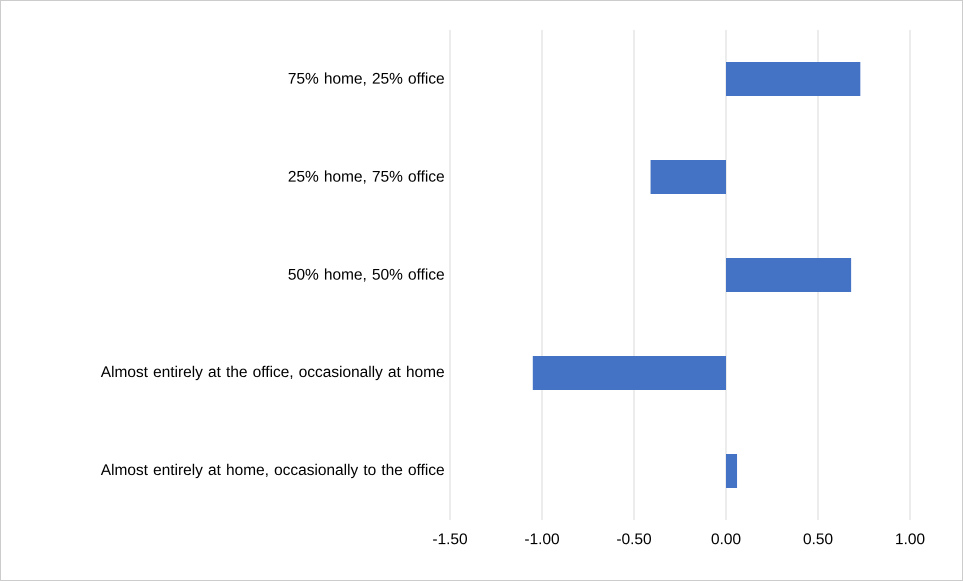 Image resolution: width=963 pixels, height=581 pixels. What do you see at coordinates (272, 373) in the screenshot?
I see `y-tick-label: Almost entirely at the office, occasionally at home` at bounding box center [272, 373].